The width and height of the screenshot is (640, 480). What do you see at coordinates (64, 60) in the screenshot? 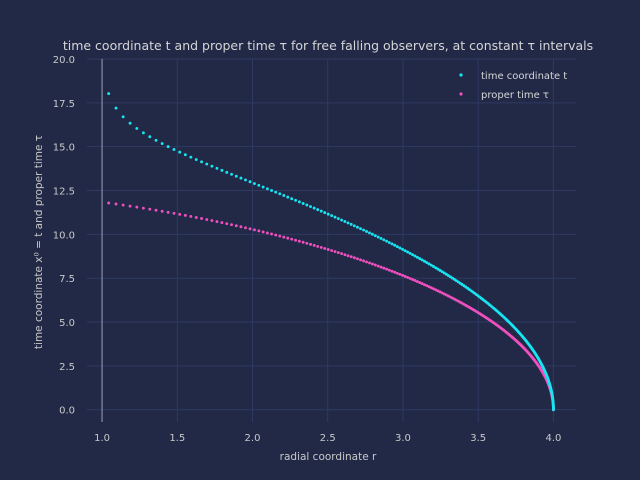
I see `y-tick-label: 20.0` at bounding box center [64, 60].